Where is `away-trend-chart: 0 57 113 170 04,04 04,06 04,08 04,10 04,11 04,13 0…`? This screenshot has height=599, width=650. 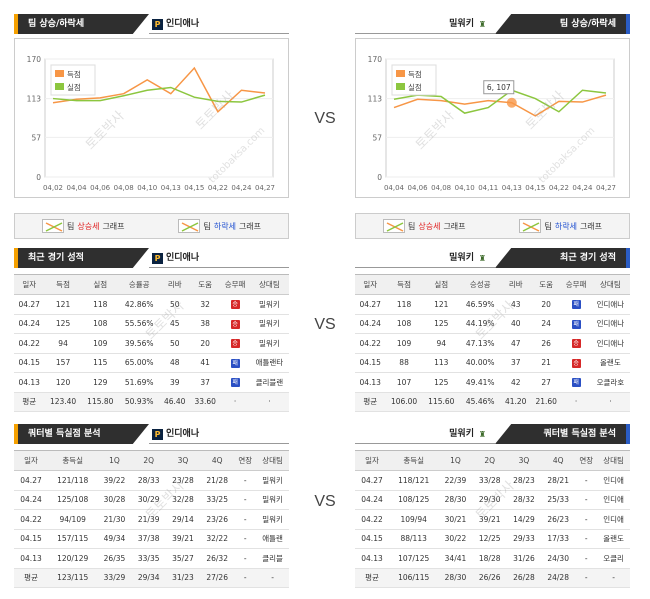 away-trend-chart: 0 57 113 170 04,04 04,06 04,08 04,10 04,11 04,13 0… is located at coordinates (492, 118).